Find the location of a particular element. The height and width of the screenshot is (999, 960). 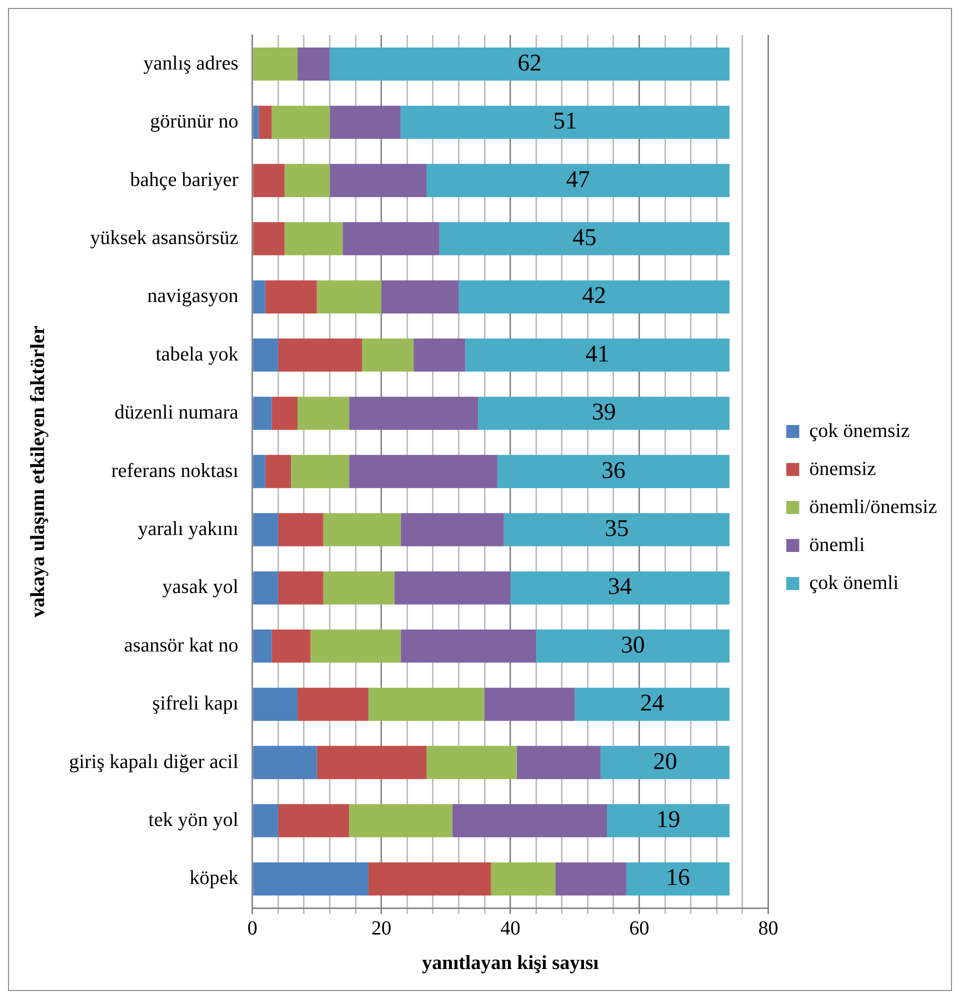

data-label: 51 is located at coordinates (565, 121).